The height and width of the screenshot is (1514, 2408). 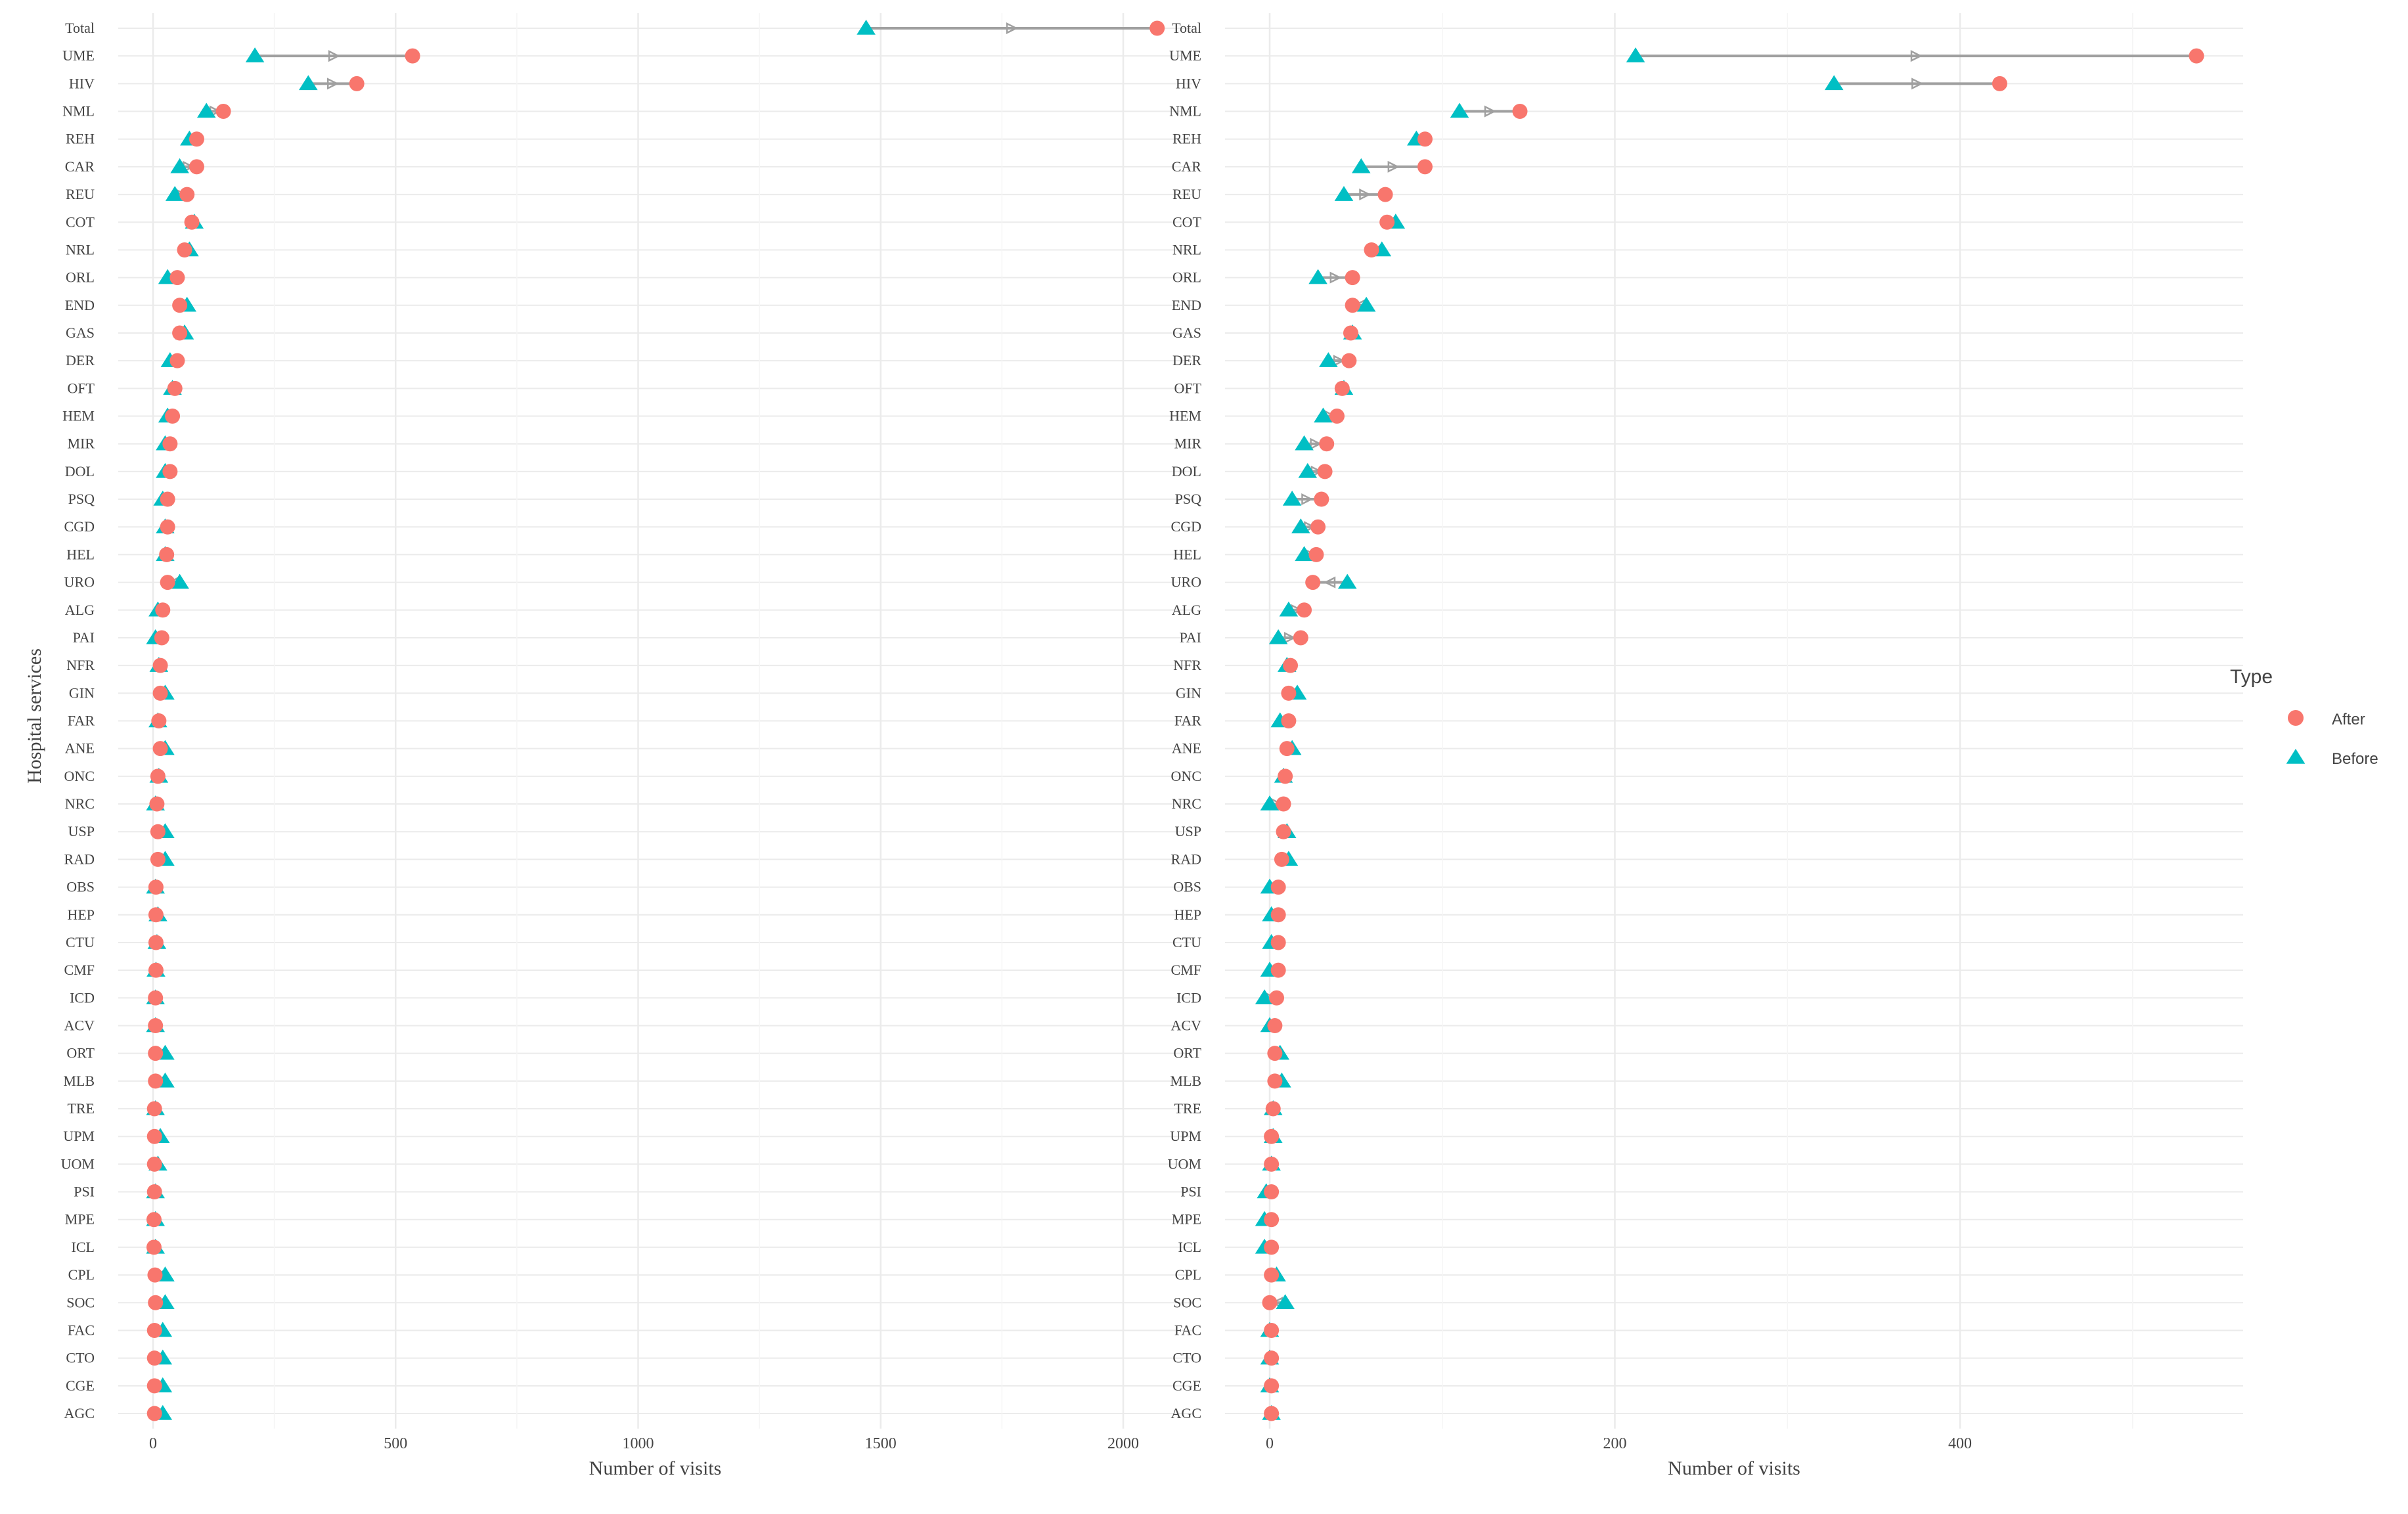 What do you see at coordinates (154, 1220) in the screenshot?
I see `after-point-mpe` at bounding box center [154, 1220].